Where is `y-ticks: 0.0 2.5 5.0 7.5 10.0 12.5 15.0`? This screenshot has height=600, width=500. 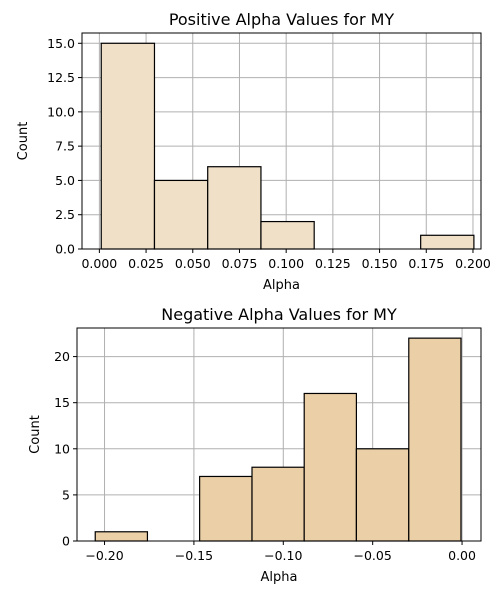
y-ticks: 0.0 2.5 5.0 7.5 10.0 12.5 15.0 is located at coordinates (64, 146).